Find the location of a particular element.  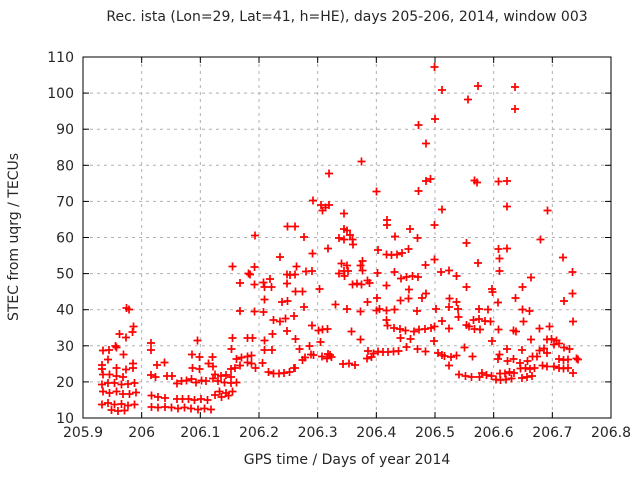

x-tick-label: 205.9 is located at coordinates (83, 433).